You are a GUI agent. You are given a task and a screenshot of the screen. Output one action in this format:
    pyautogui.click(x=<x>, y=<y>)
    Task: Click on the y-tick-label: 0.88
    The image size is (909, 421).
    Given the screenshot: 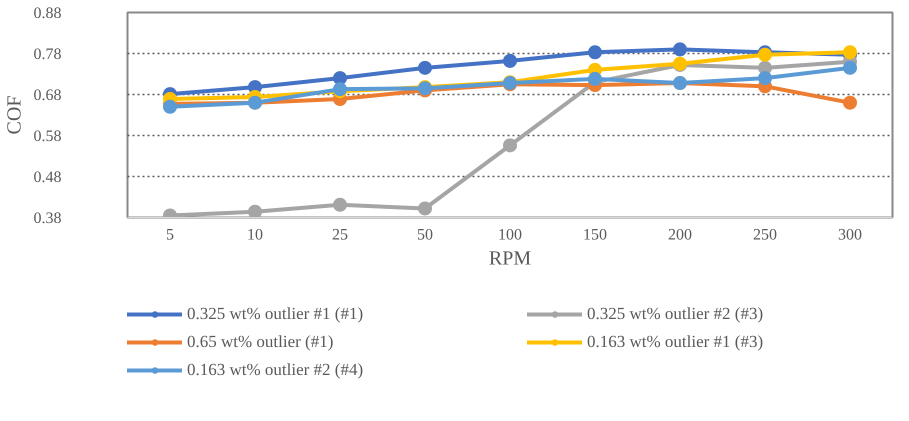 What is the action you would take?
    pyautogui.click(x=48, y=13)
    